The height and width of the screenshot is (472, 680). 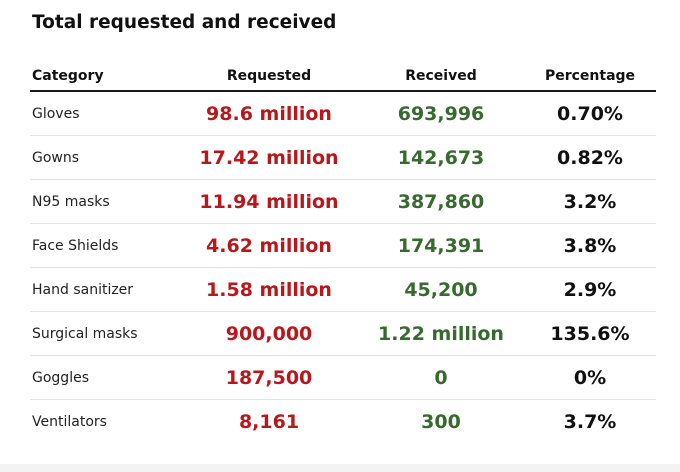 What do you see at coordinates (269, 201) in the screenshot?
I see `requested-cell: 11.94 million` at bounding box center [269, 201].